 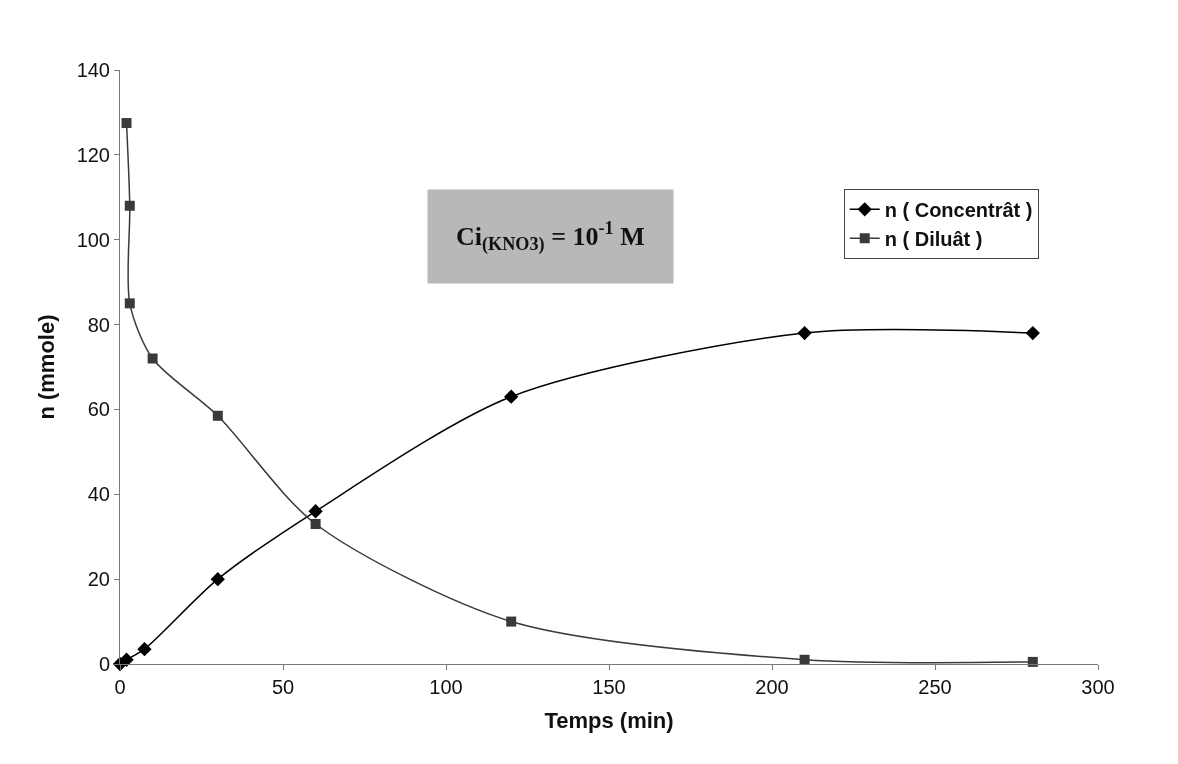 What do you see at coordinates (609, 720) in the screenshot?
I see `x-axis-title: Temps (min)` at bounding box center [609, 720].